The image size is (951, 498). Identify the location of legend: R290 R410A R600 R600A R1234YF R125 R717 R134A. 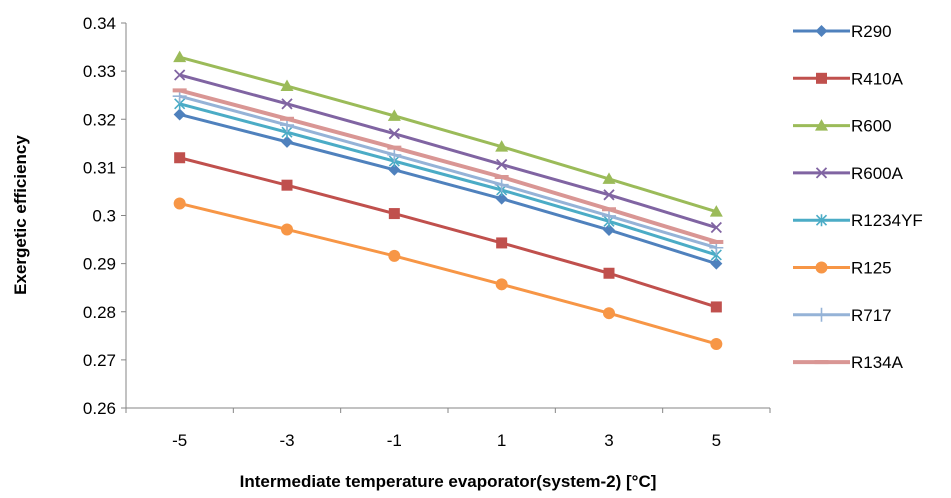
(858, 197).